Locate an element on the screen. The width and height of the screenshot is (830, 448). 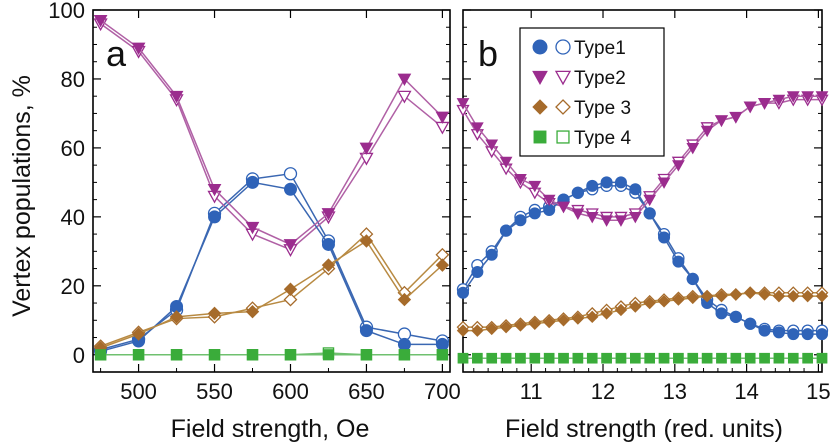
panel-b-x-tick-label: 12 is located at coordinates (603, 391).